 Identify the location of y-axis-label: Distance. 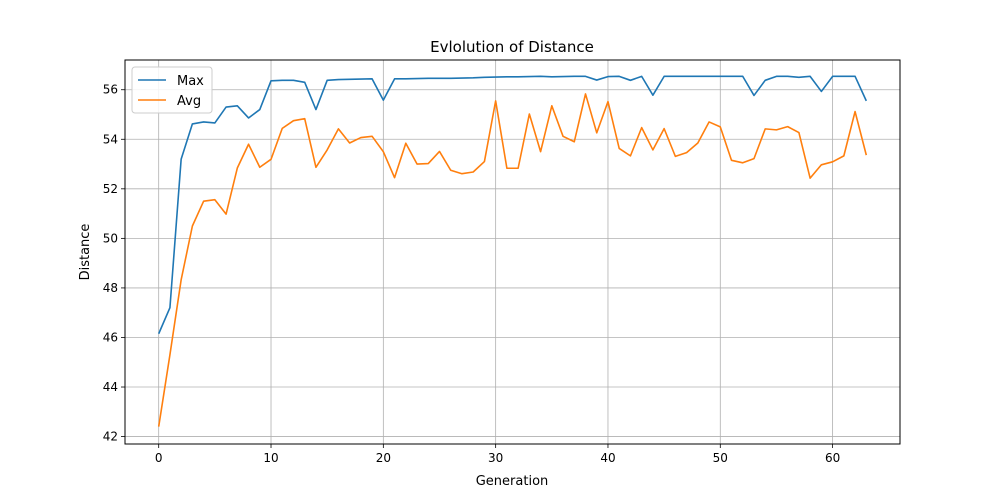
(85, 252).